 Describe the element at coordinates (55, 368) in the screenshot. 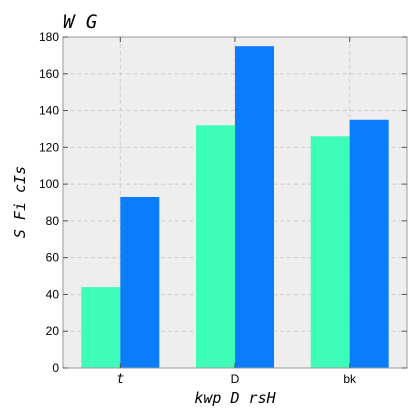

I see `y-tick-label: 0` at that location.